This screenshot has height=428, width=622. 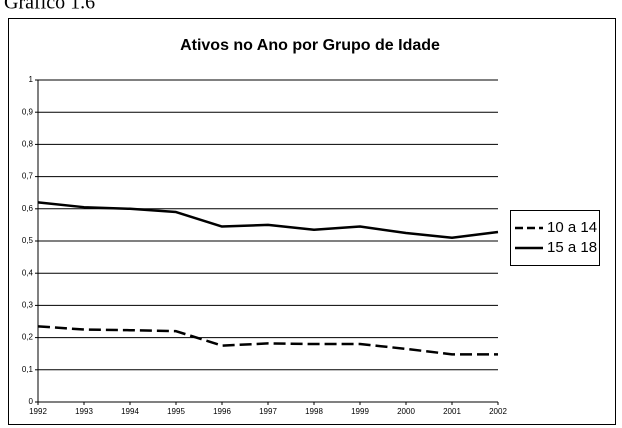 What do you see at coordinates (28, 144) in the screenshot?
I see `y-tick-label: 0,8` at bounding box center [28, 144].